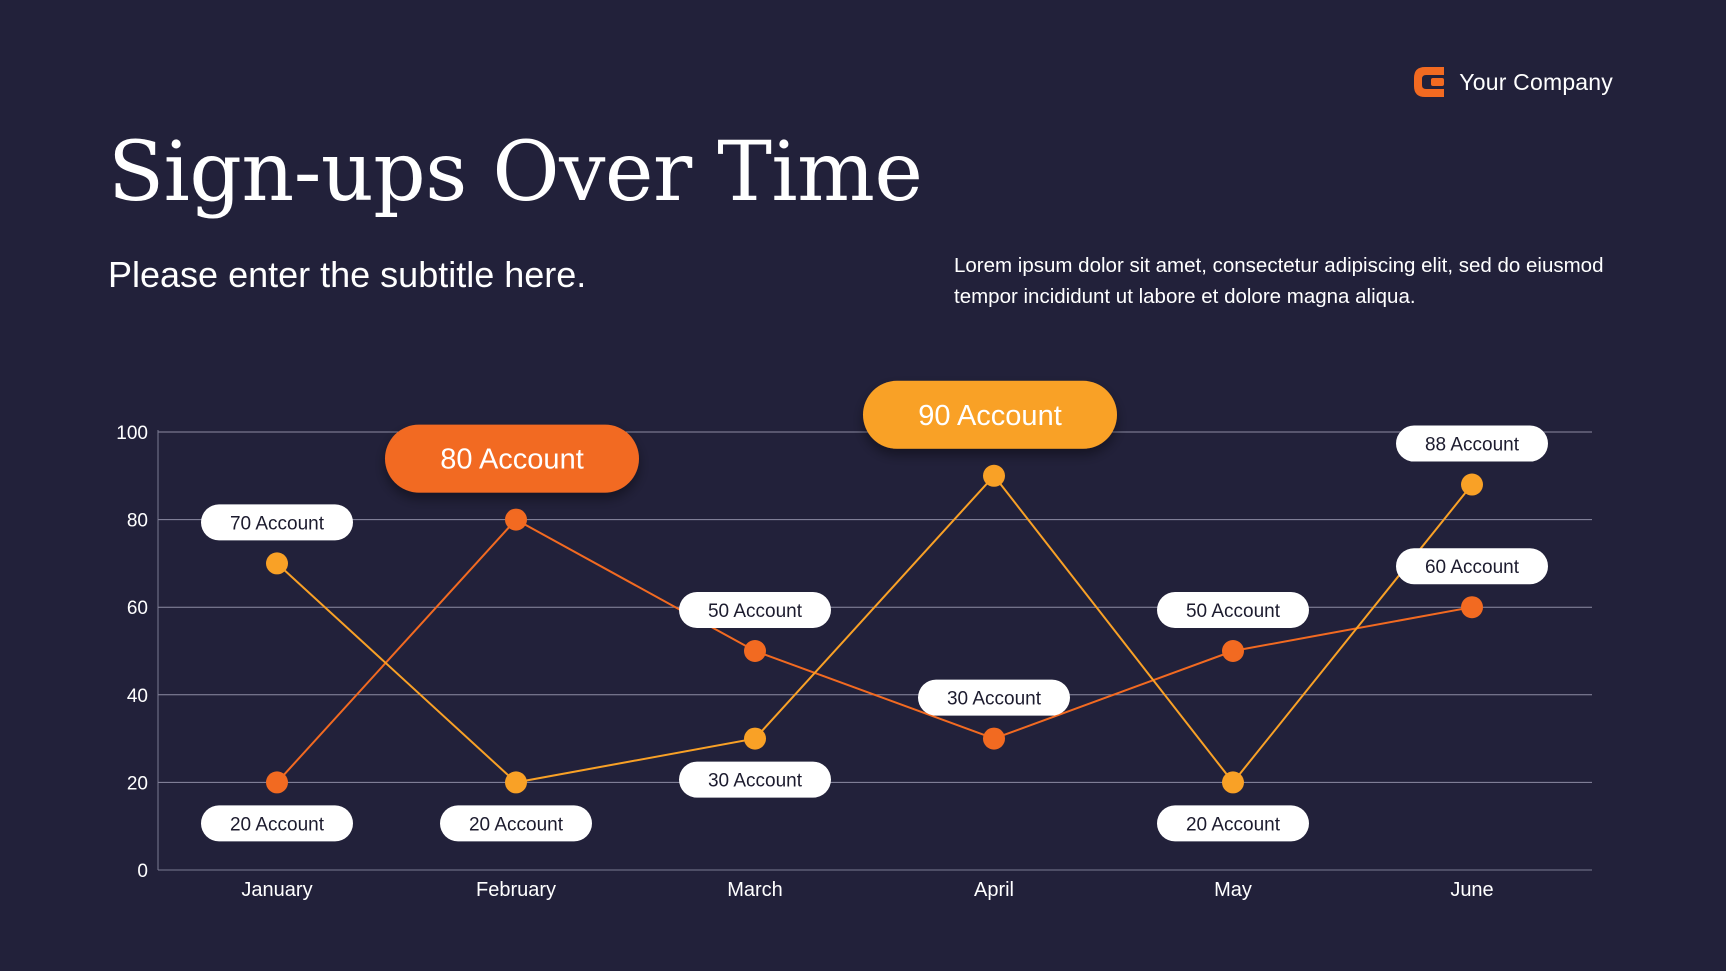  I want to click on y-tick-label: 80, so click(137, 521).